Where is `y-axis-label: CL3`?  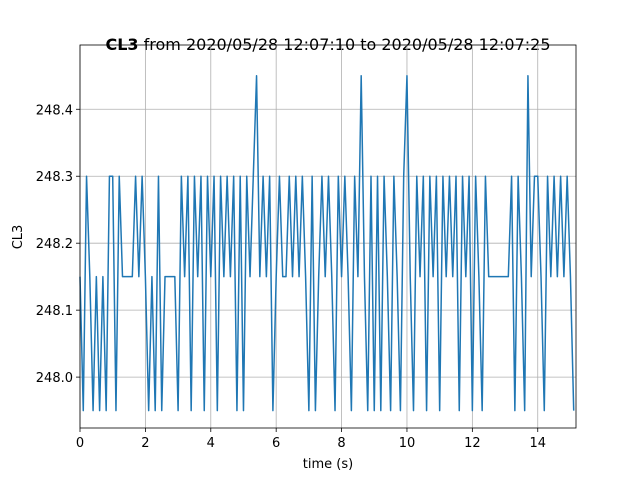
y-axis-label: CL3 is located at coordinates (18, 237).